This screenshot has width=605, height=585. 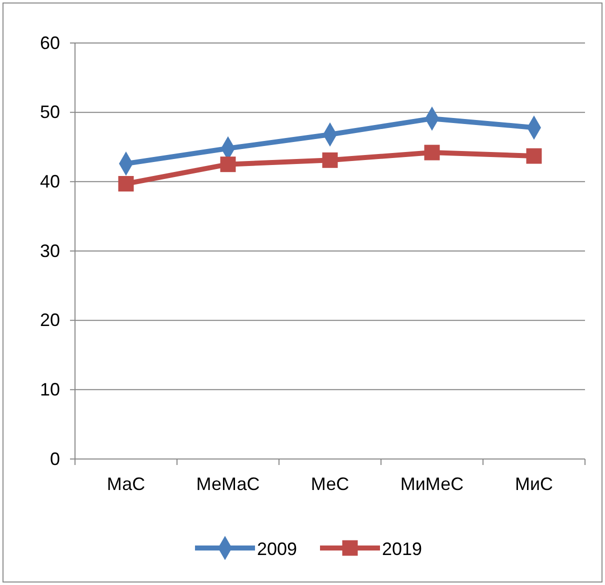 I want to click on x-tick-label: МаС, so click(x=126, y=484).